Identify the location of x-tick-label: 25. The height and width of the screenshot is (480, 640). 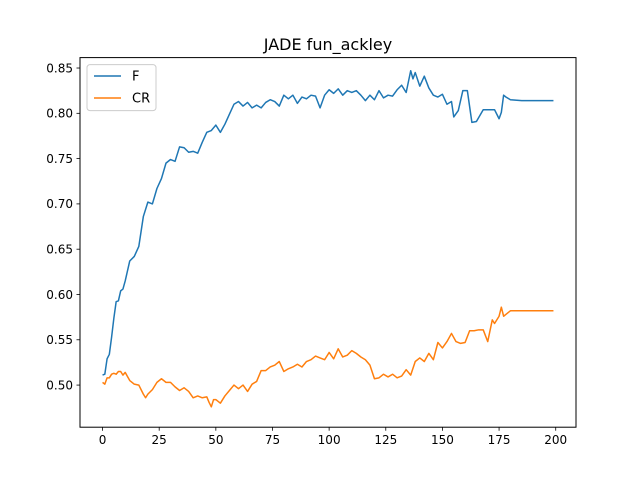
(159, 440).